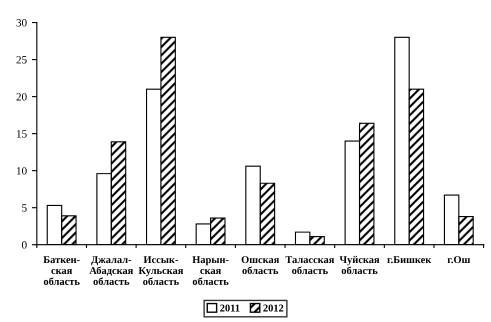  What do you see at coordinates (21, 60) in the screenshot?
I see `y-tick-label: 25` at bounding box center [21, 60].